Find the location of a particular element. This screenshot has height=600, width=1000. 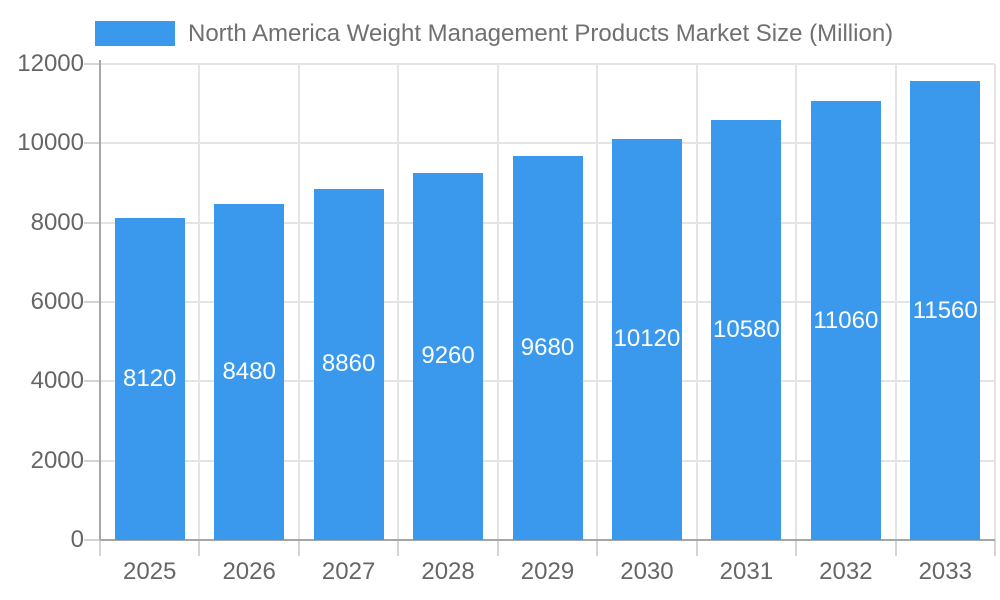

x-axis-label: 2028 is located at coordinates (448, 571).